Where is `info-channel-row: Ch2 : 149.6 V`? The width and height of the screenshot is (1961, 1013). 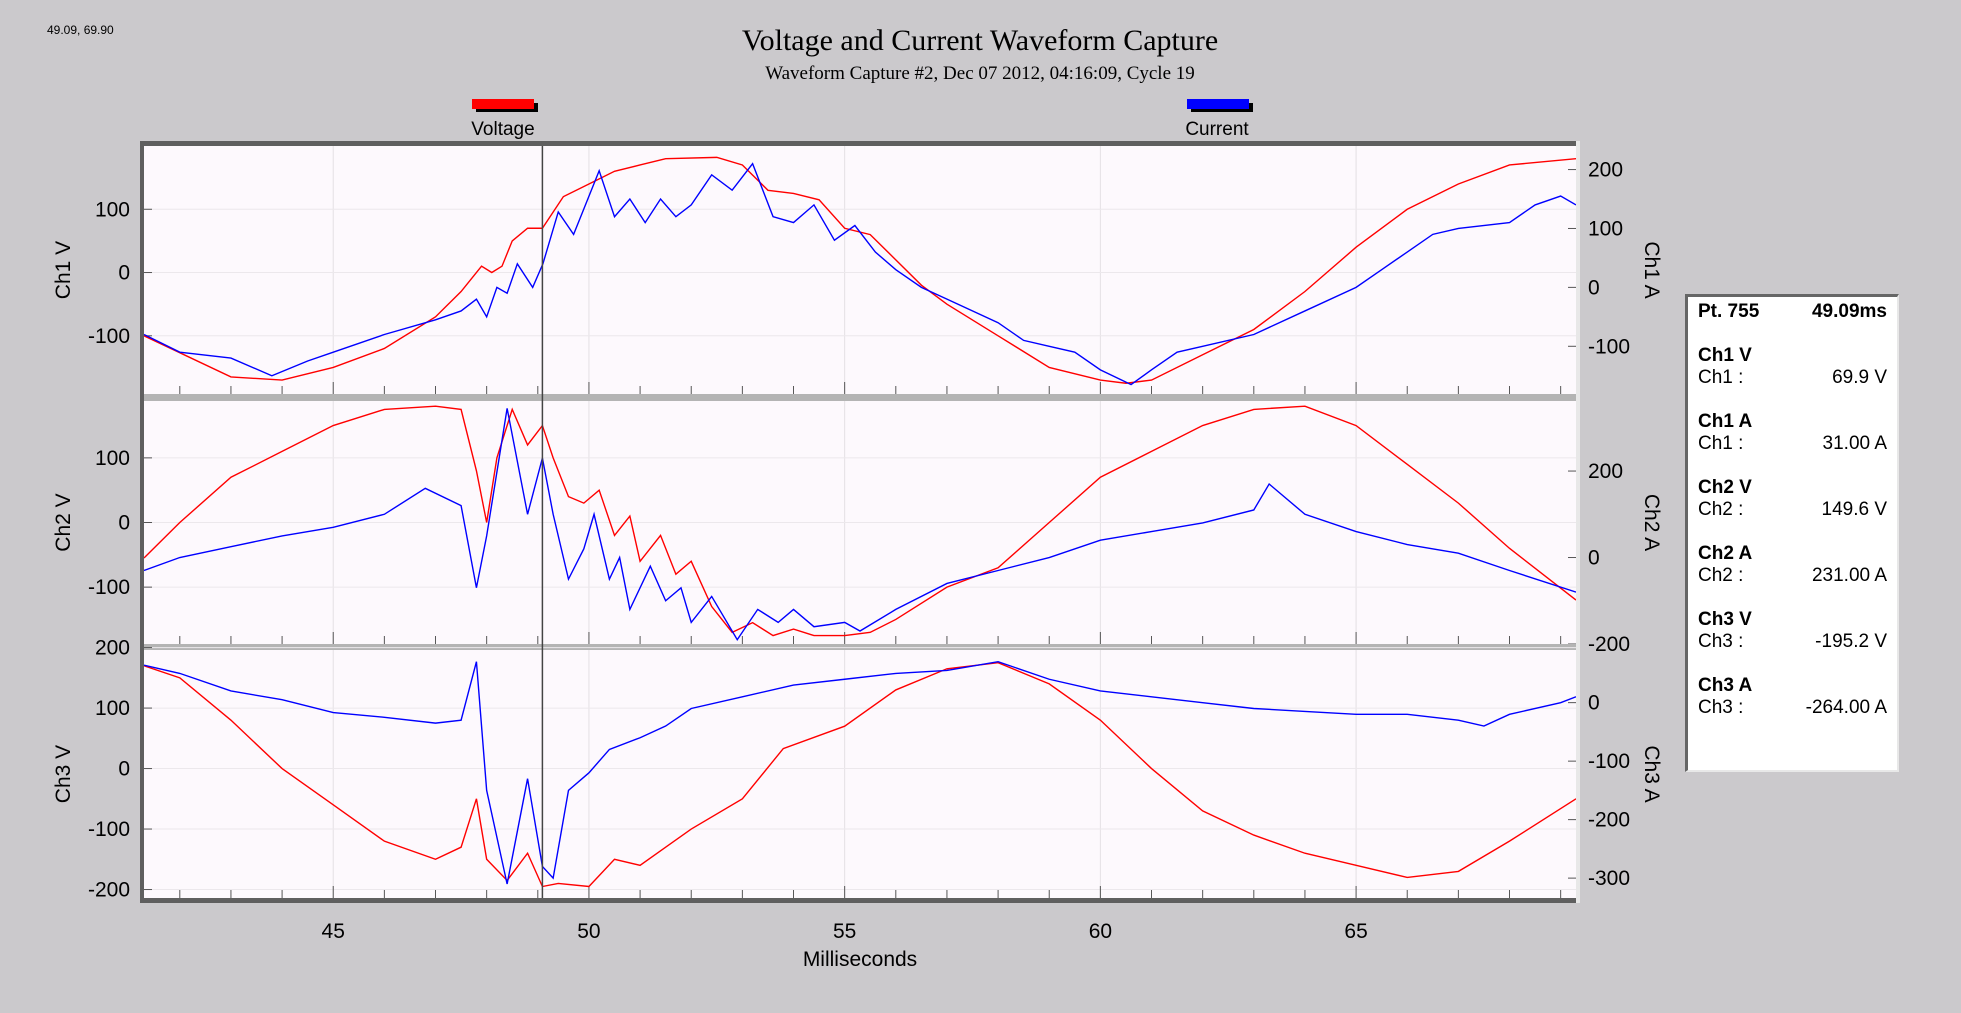 info-channel-row: Ch2 : 149.6 V is located at coordinates (1792, 510).